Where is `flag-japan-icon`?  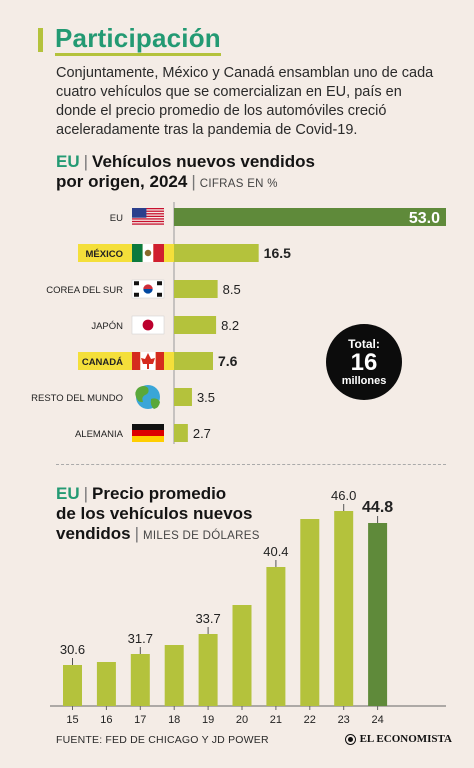
flag-japan-icon is located at coordinates (148, 325).